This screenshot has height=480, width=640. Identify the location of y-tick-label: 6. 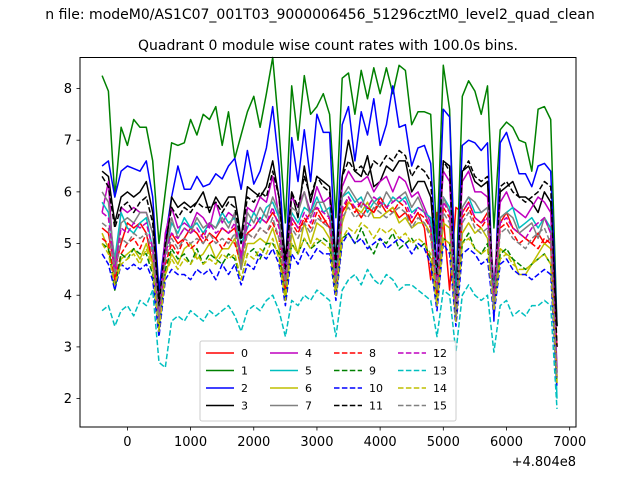
(68, 192).